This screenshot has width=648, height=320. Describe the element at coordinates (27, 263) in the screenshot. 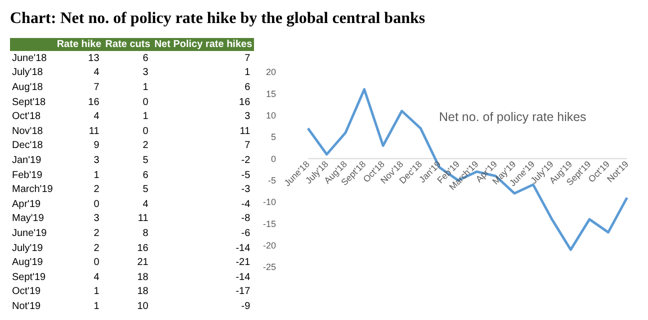

I see `category-label: Aug'19` at that location.